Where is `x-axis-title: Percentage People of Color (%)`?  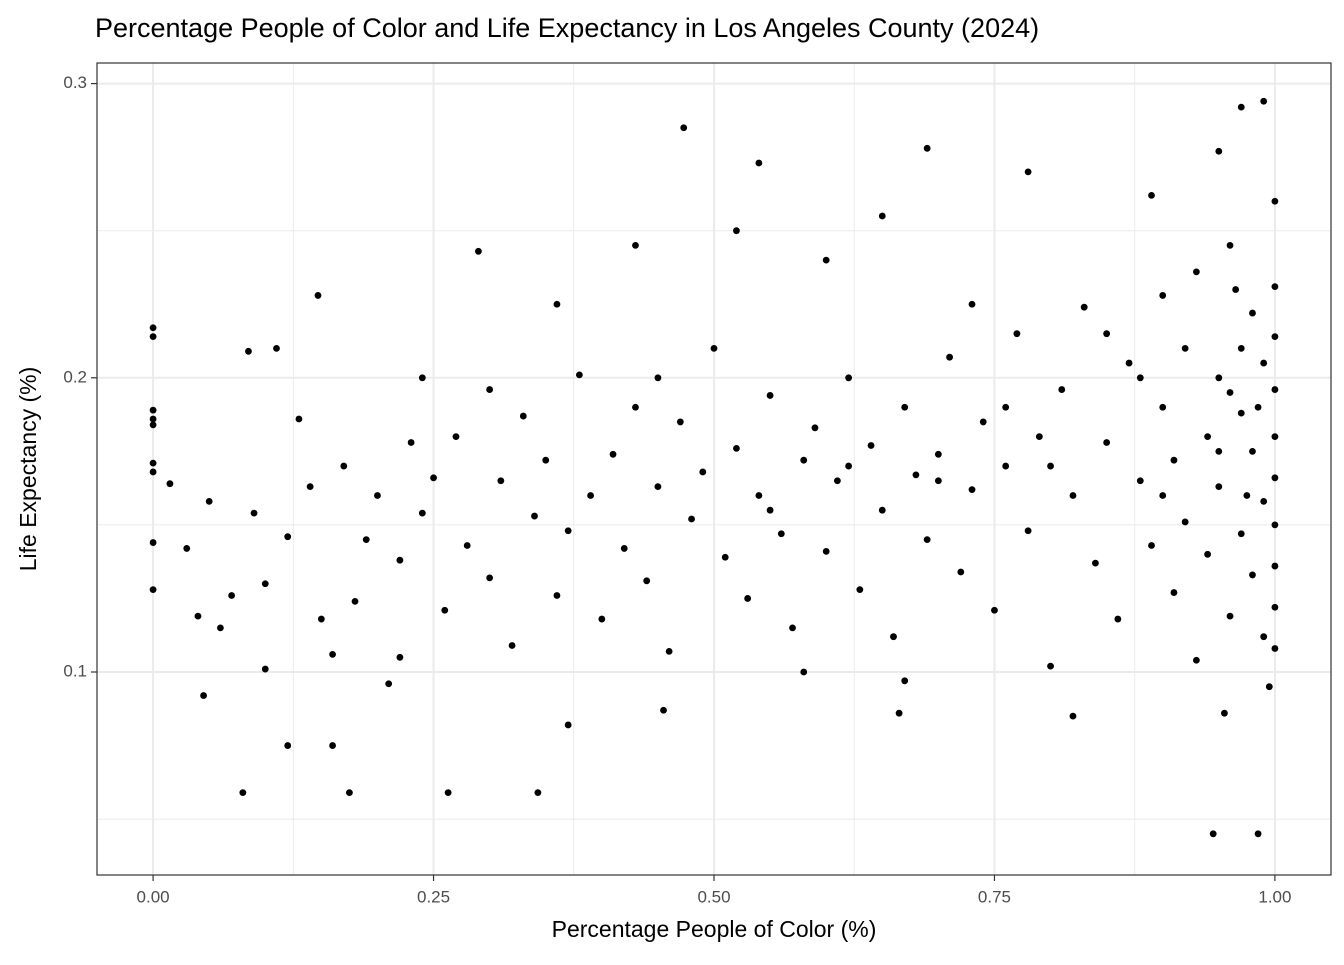
x-axis-title: Percentage People of Color (%) is located at coordinates (714, 929).